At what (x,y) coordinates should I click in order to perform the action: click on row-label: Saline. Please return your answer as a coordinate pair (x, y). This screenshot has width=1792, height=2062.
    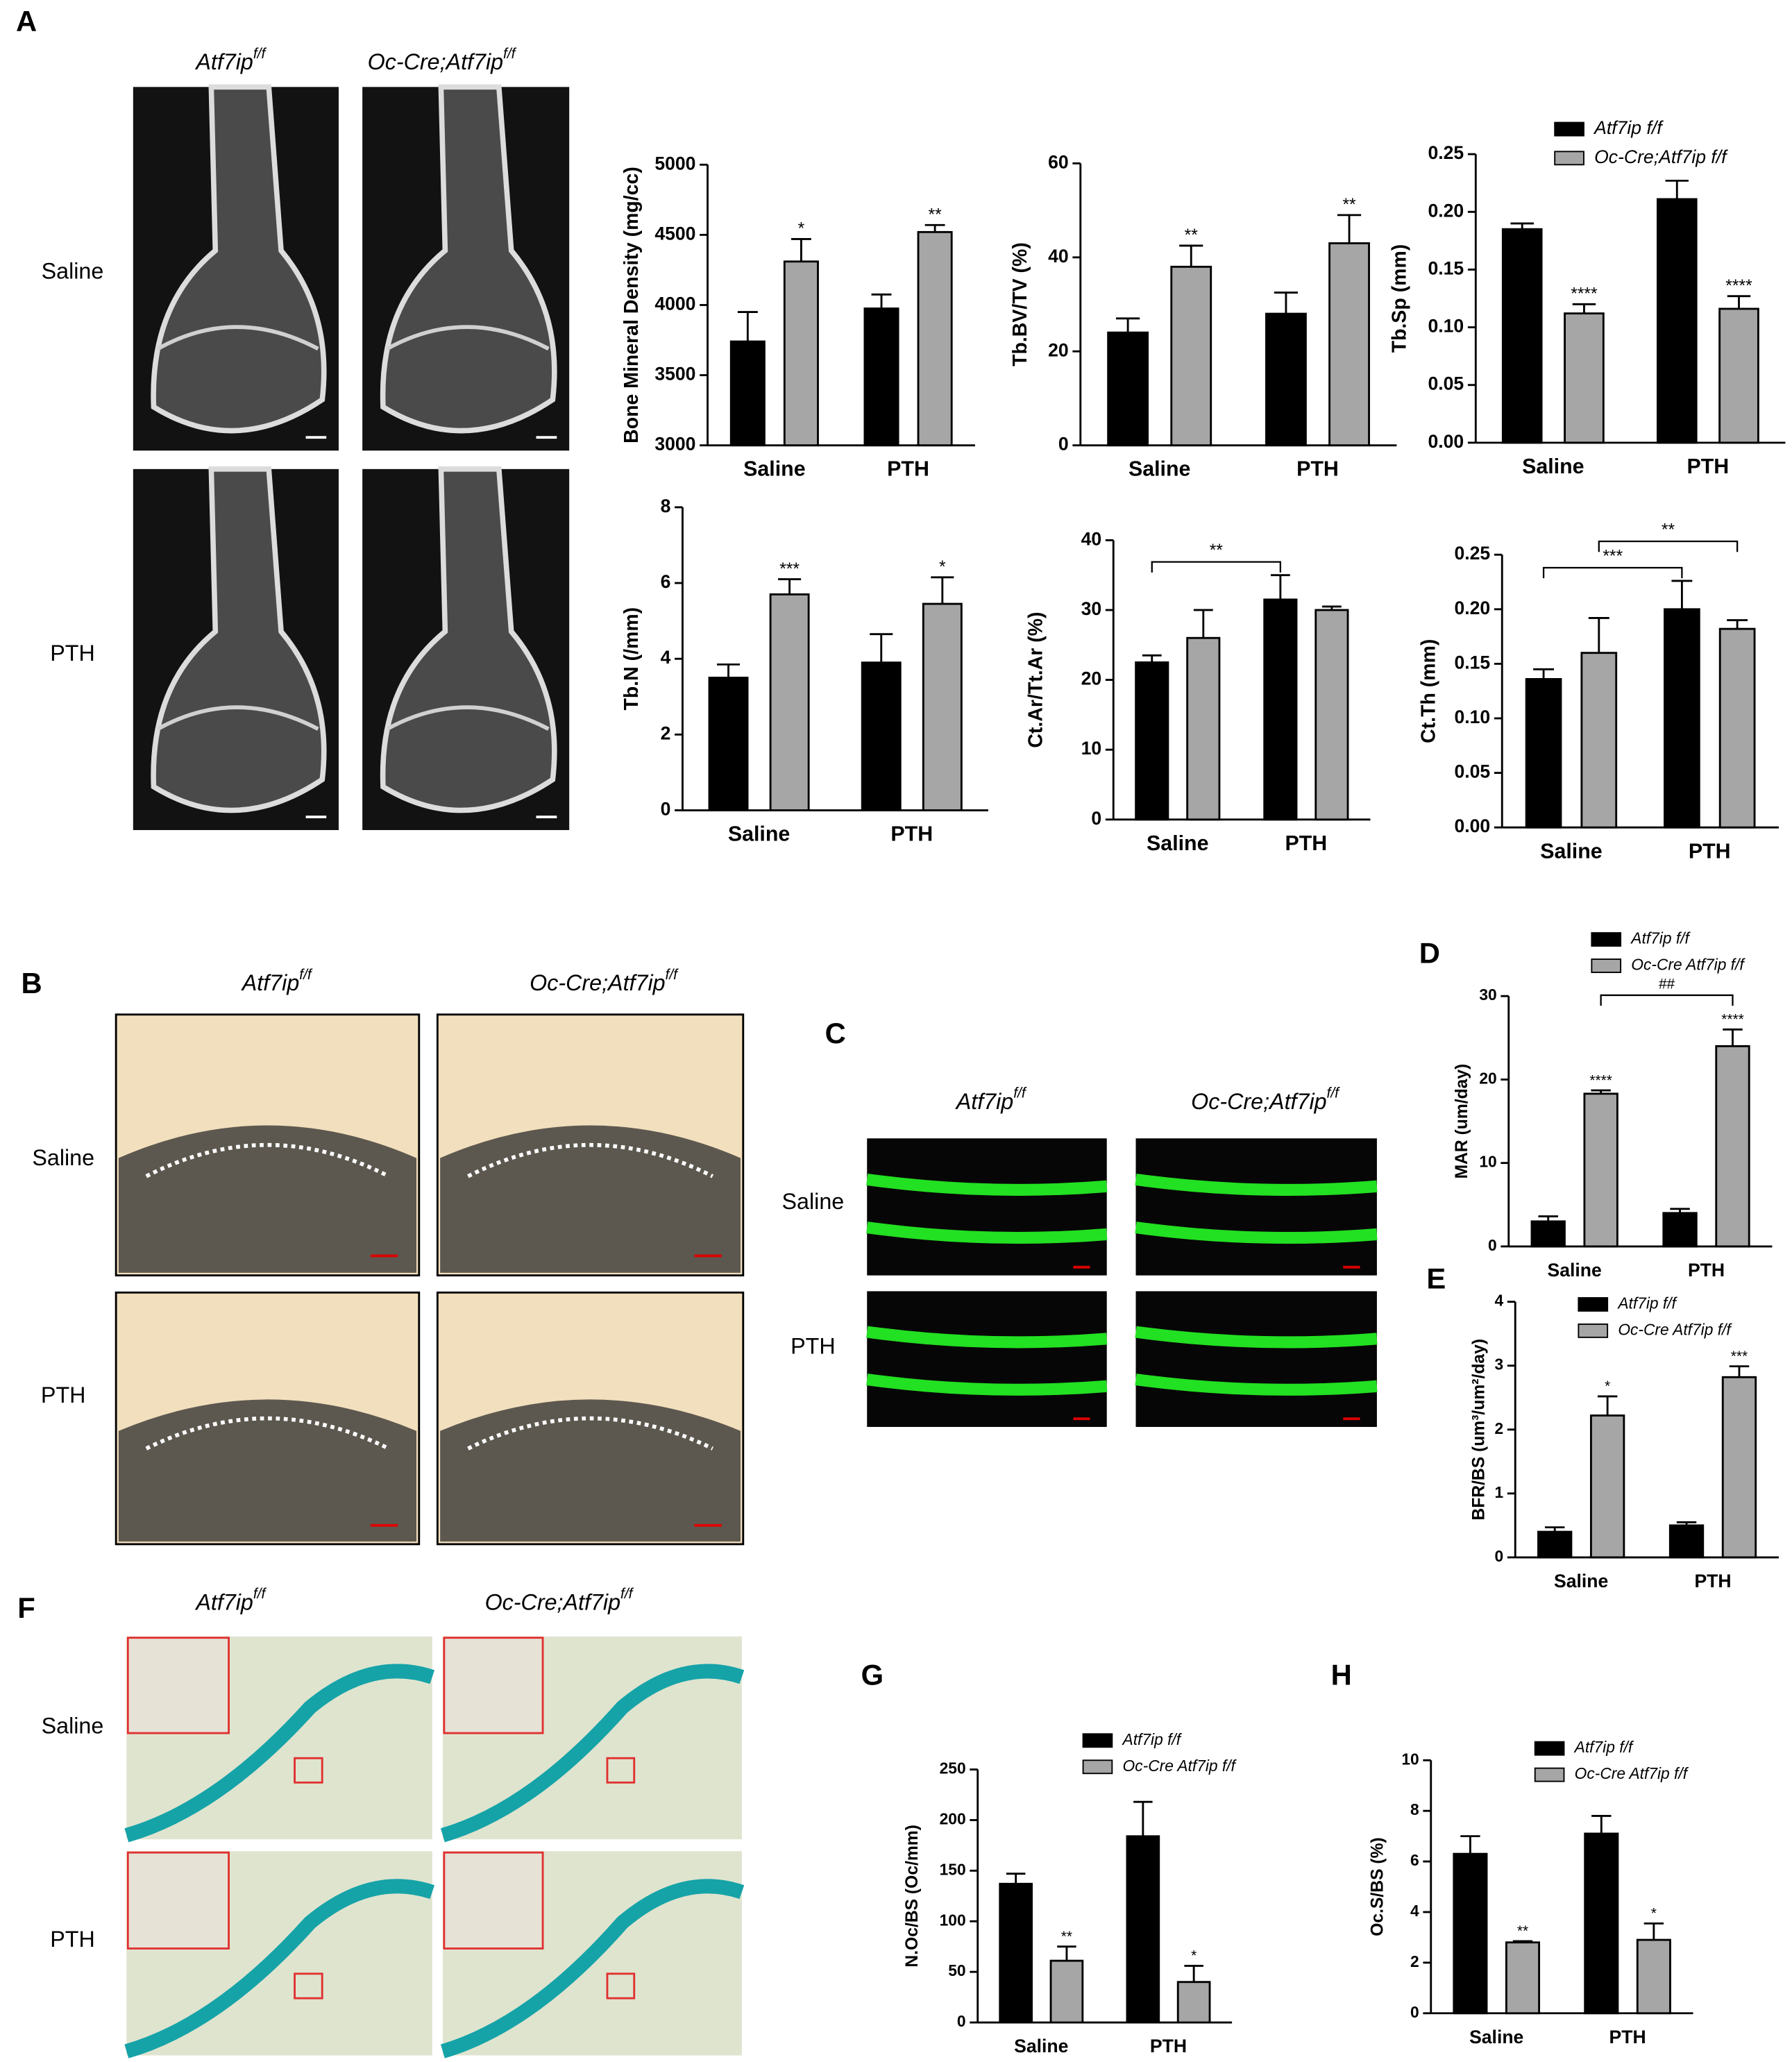
    Looking at the image, I should click on (73, 1725).